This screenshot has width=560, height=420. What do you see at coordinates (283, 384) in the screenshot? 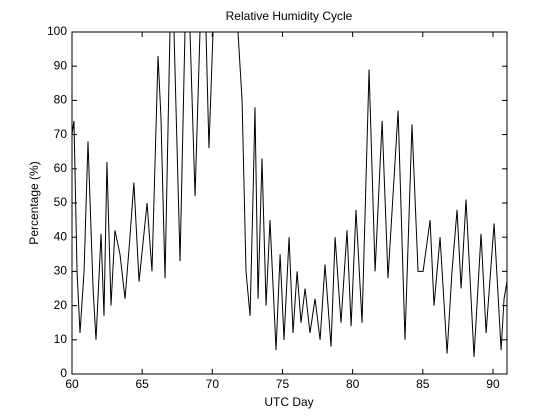
I see `x-tick-label: 75` at bounding box center [283, 384].